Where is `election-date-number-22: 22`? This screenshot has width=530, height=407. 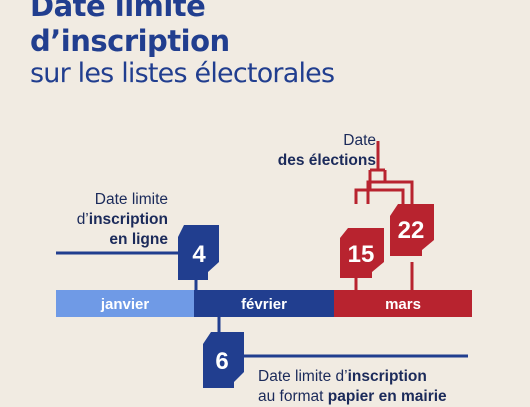
election-date-number-22: 22 is located at coordinates (411, 230).